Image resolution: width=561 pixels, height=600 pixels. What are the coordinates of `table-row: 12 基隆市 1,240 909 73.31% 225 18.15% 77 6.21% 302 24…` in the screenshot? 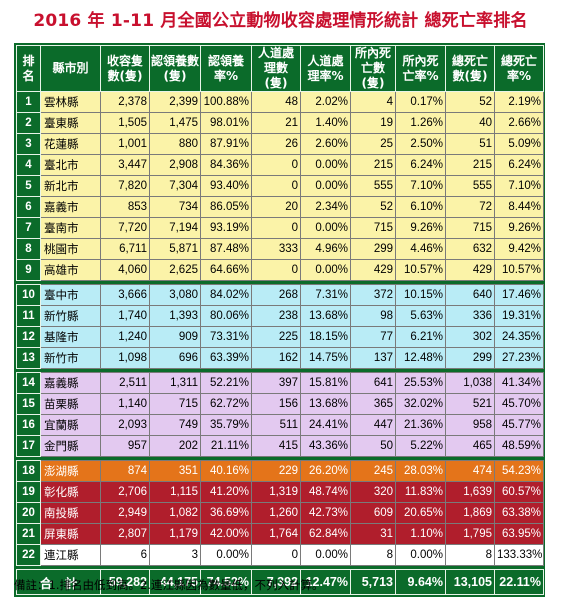 It's located at (280, 337).